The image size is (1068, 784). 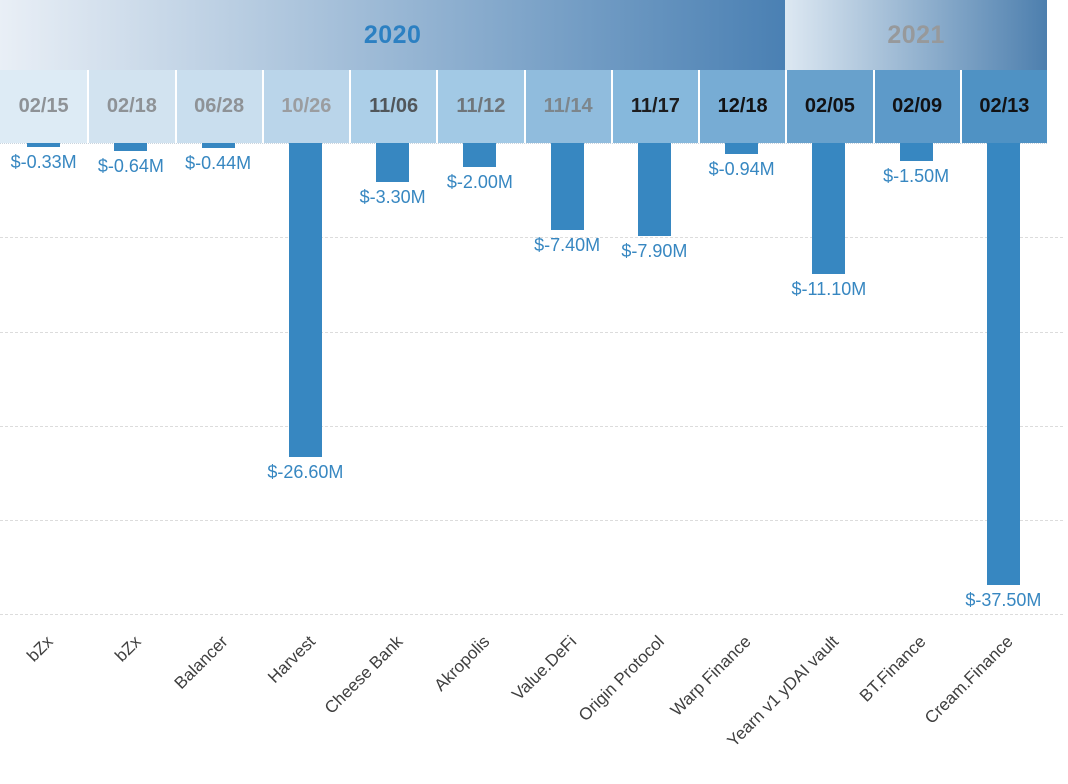 I want to click on date-cell-11-14: 11/14, so click(x=567, y=106).